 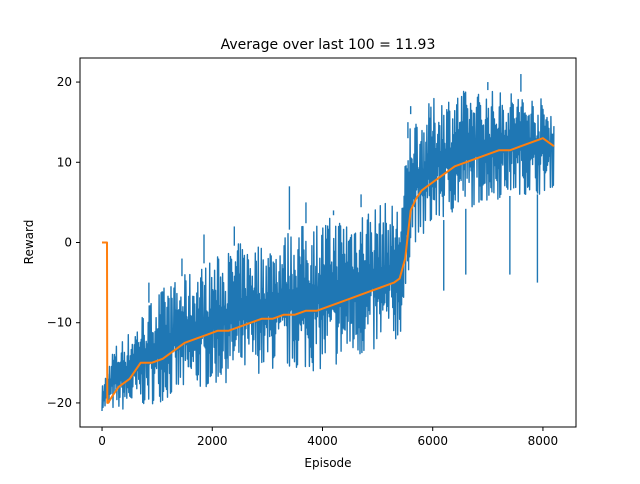 What do you see at coordinates (64, 82) in the screenshot?
I see `y-tick-label-20: 20` at bounding box center [64, 82].